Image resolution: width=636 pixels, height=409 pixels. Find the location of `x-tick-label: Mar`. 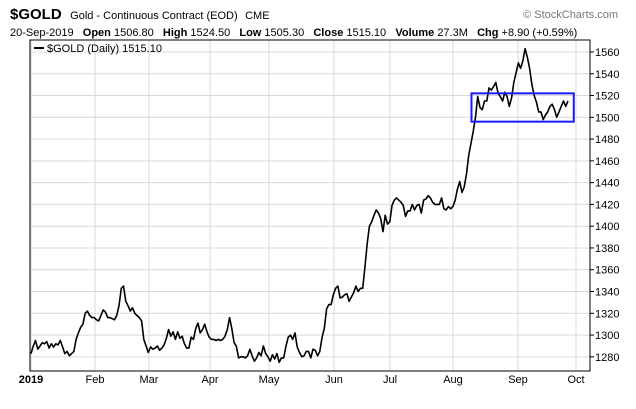

x-tick-label: Mar is located at coordinates (149, 380).